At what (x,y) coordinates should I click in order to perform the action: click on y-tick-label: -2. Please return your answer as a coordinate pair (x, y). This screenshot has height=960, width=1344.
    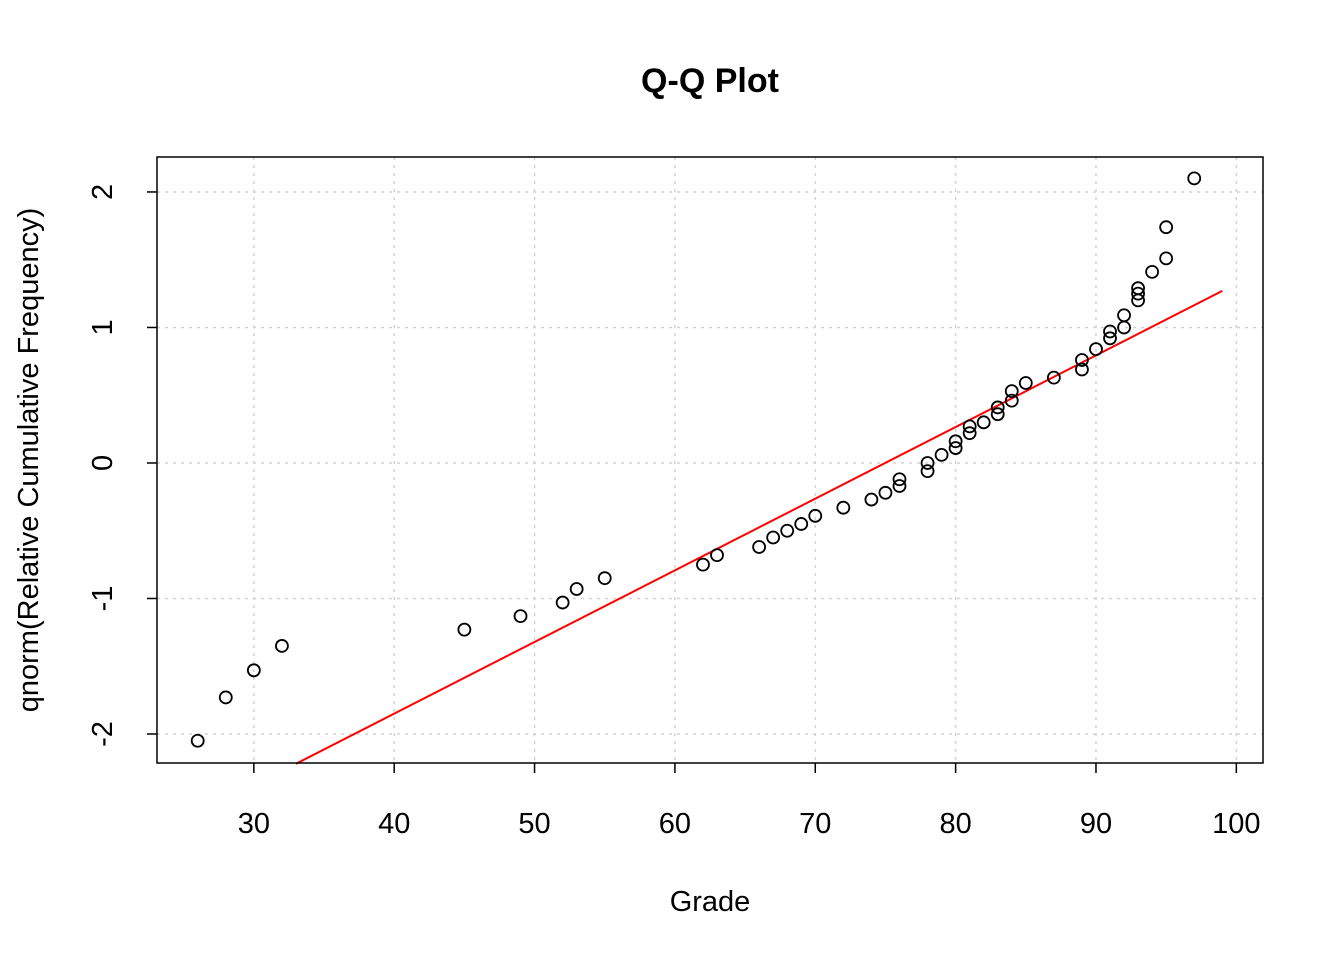
    Looking at the image, I should click on (103, 734).